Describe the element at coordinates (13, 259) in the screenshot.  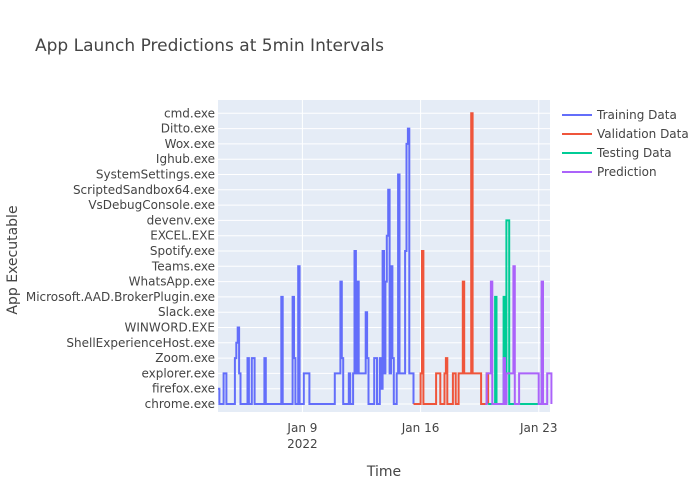
I see `y-axis-title: App Executable` at that location.